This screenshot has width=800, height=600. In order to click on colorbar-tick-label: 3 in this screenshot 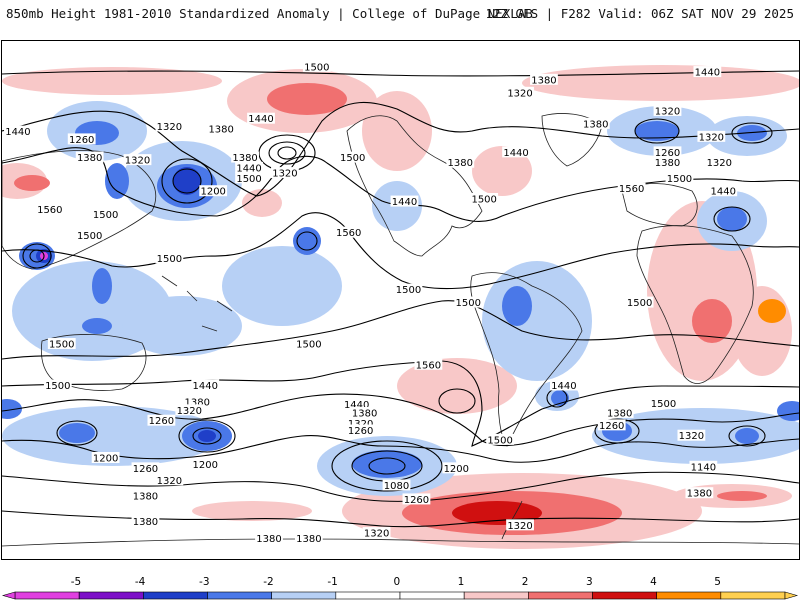, I will do `click(589, 582)`.